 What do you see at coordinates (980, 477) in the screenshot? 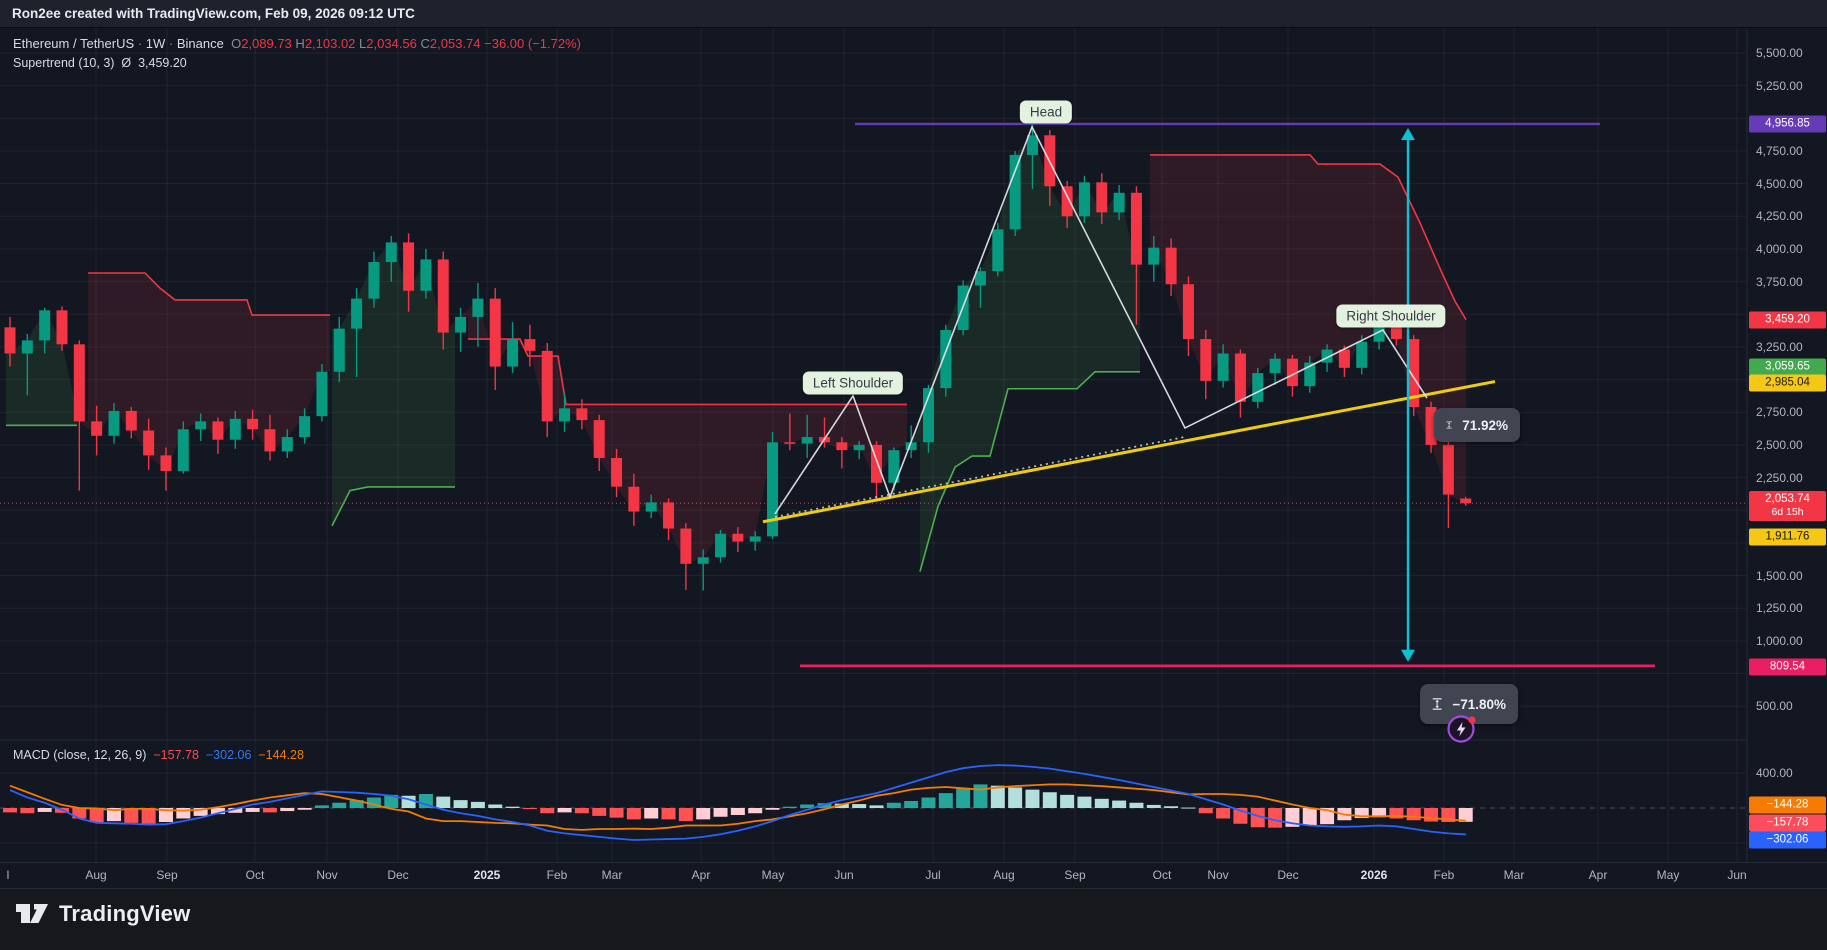
I see `neckline-dotted` at bounding box center [980, 477].